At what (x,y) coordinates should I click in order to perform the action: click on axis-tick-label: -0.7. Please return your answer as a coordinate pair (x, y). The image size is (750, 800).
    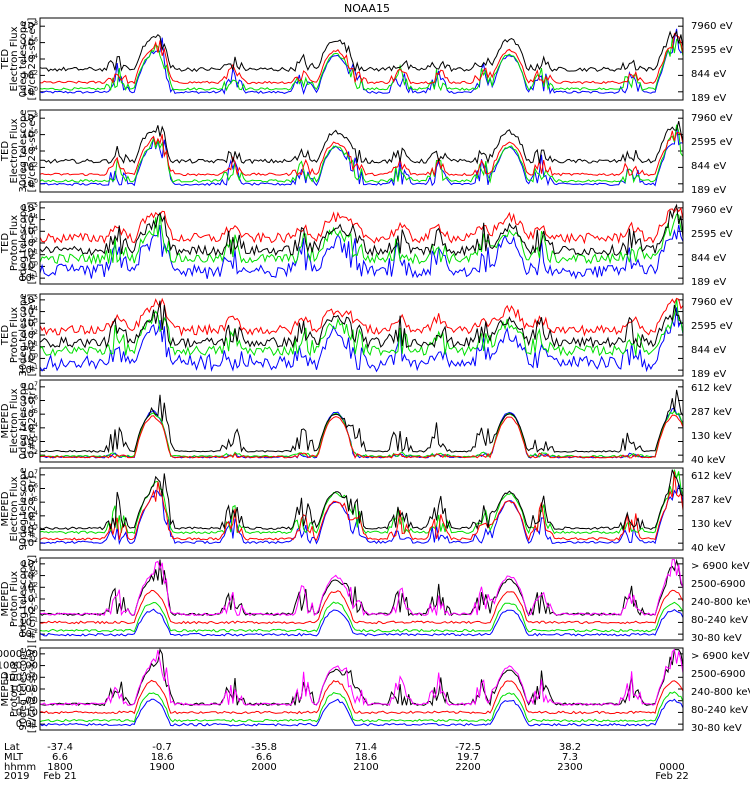
    Looking at the image, I should click on (162, 747).